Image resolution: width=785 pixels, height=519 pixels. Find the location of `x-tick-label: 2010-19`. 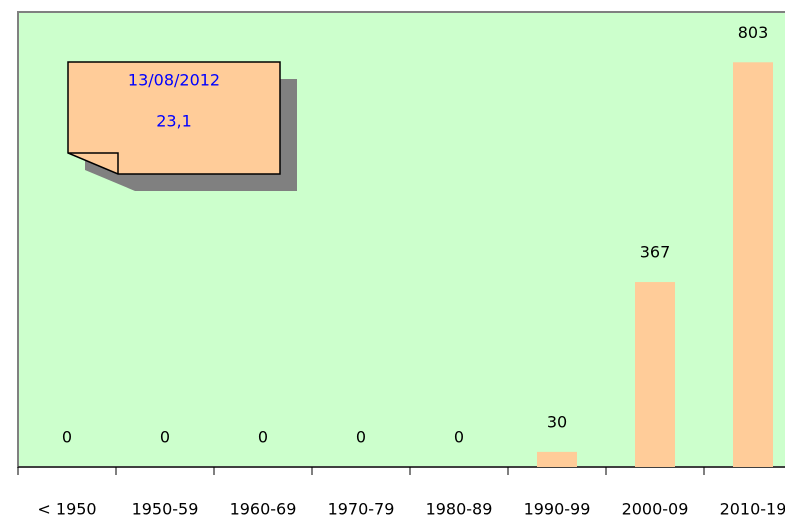

x-tick-label: 2010-19 is located at coordinates (752, 509).